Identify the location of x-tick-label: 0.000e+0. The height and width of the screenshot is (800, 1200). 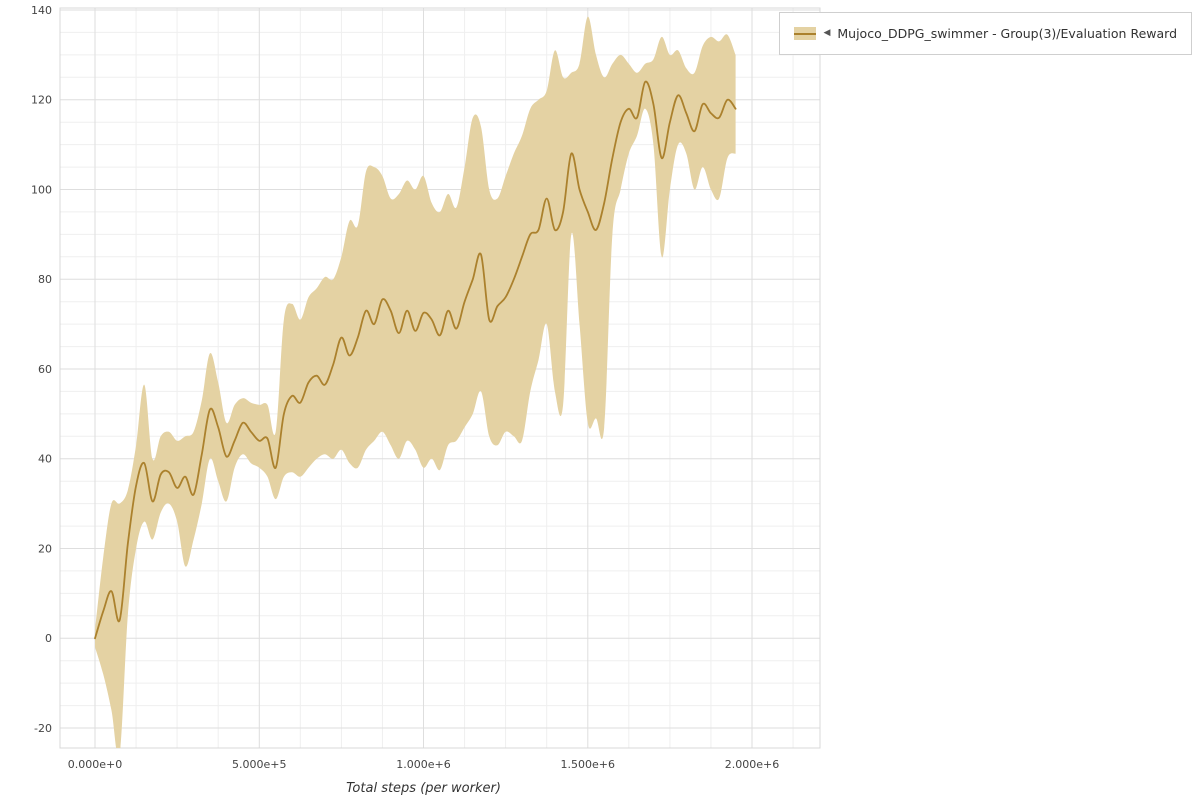
(95, 764).